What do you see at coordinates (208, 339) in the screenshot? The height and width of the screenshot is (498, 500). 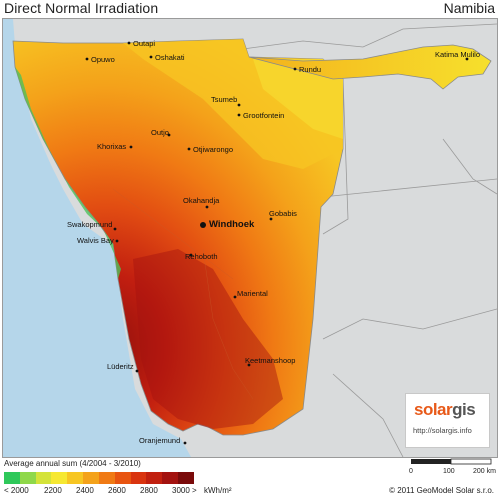 I see `south-high-zone` at bounding box center [208, 339].